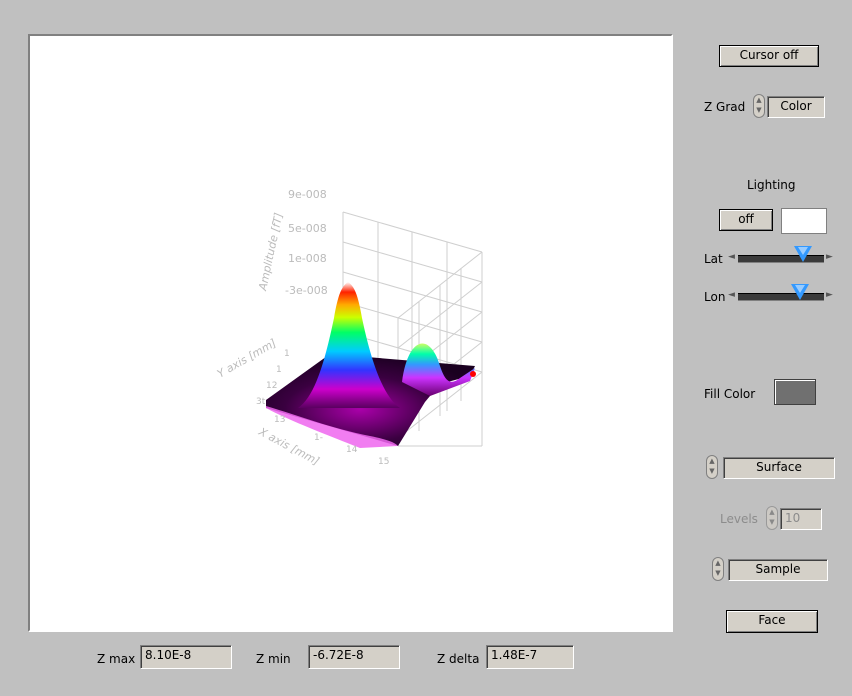 The height and width of the screenshot is (696, 852). I want to click on lighting-toggle-button: off, so click(746, 220).